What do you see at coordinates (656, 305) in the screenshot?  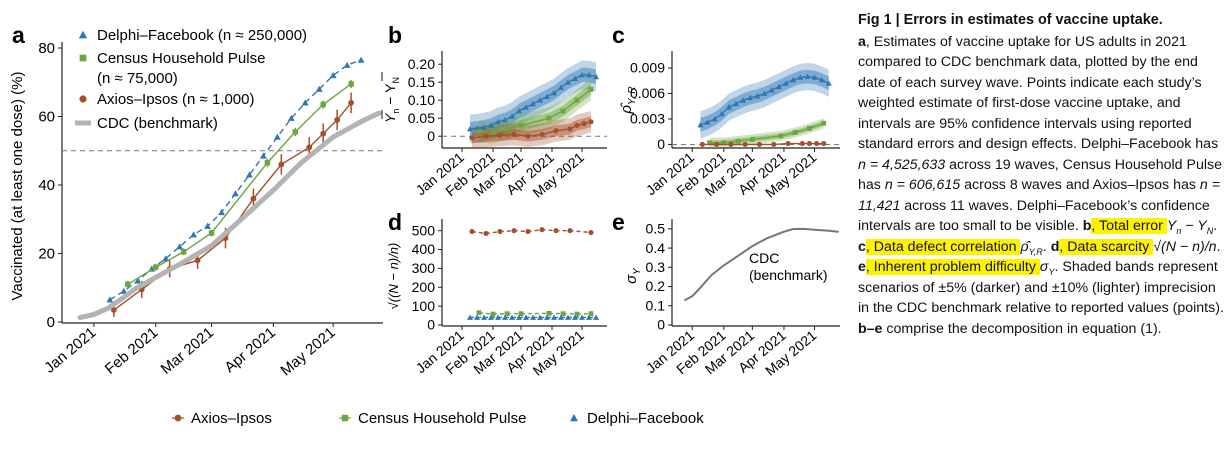 I see `y-tick-label: 0.1` at bounding box center [656, 305].